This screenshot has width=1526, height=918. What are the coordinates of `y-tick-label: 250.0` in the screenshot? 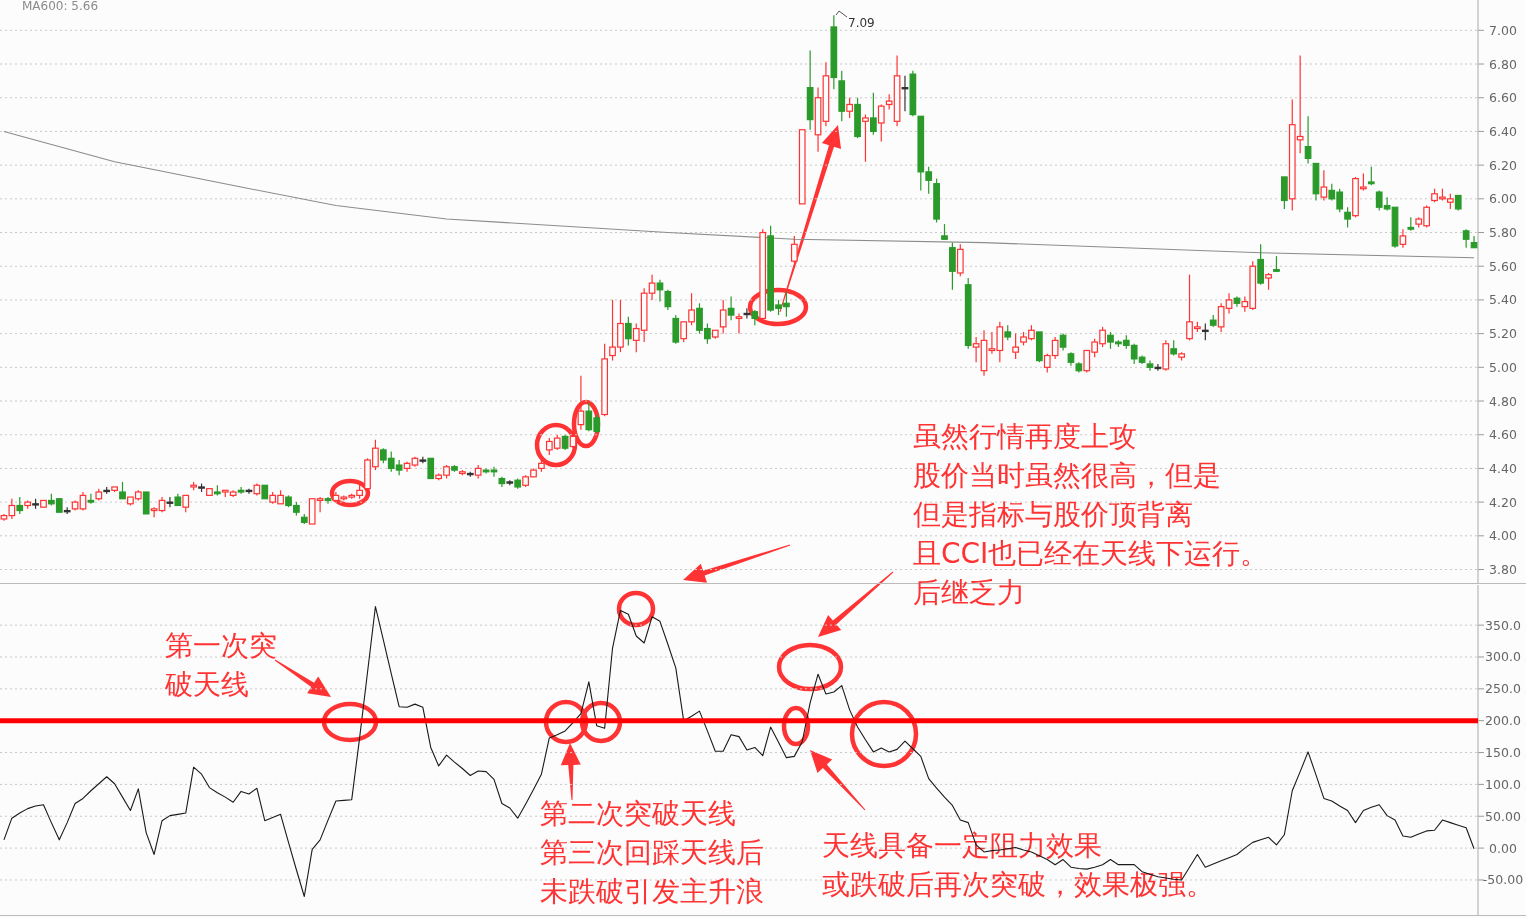 It's located at (1503, 689).